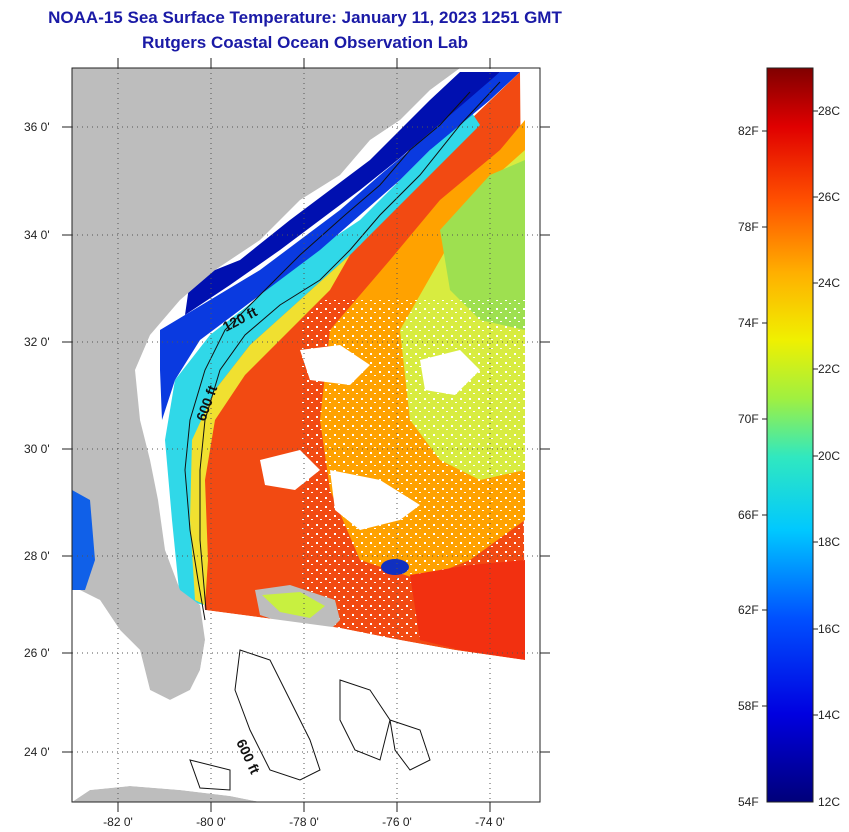 The height and width of the screenshot is (832, 849). What do you see at coordinates (37, 127) in the screenshot?
I see `lat-label-36: 36 0'` at bounding box center [37, 127].